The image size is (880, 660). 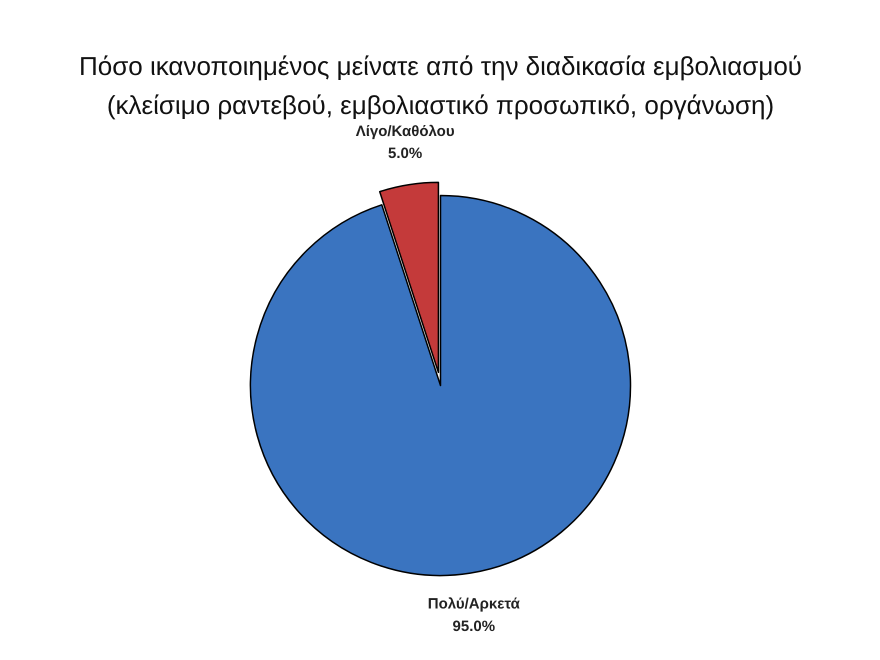 What do you see at coordinates (474, 604) in the screenshot?
I see `slice-label: Πολύ/Αρκετά` at bounding box center [474, 604].